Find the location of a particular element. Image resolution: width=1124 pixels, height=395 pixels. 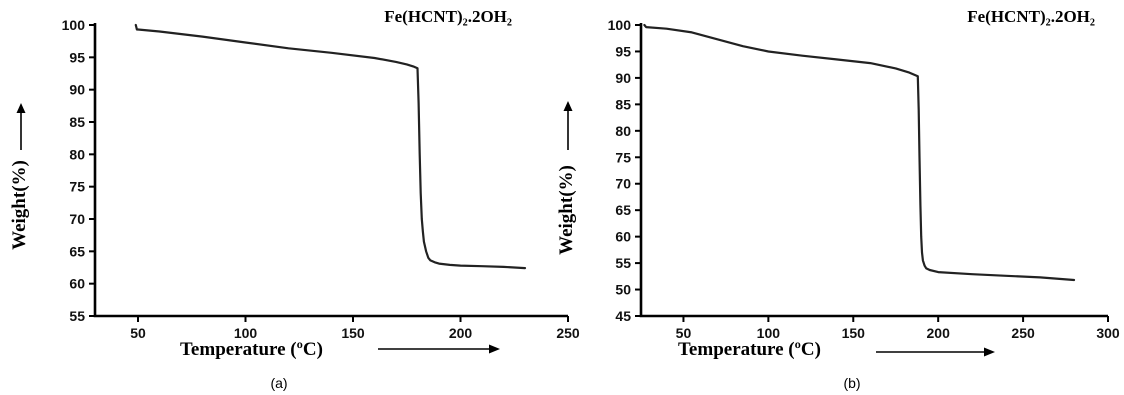

y-tick-label: 50 is located at coordinates (623, 290).